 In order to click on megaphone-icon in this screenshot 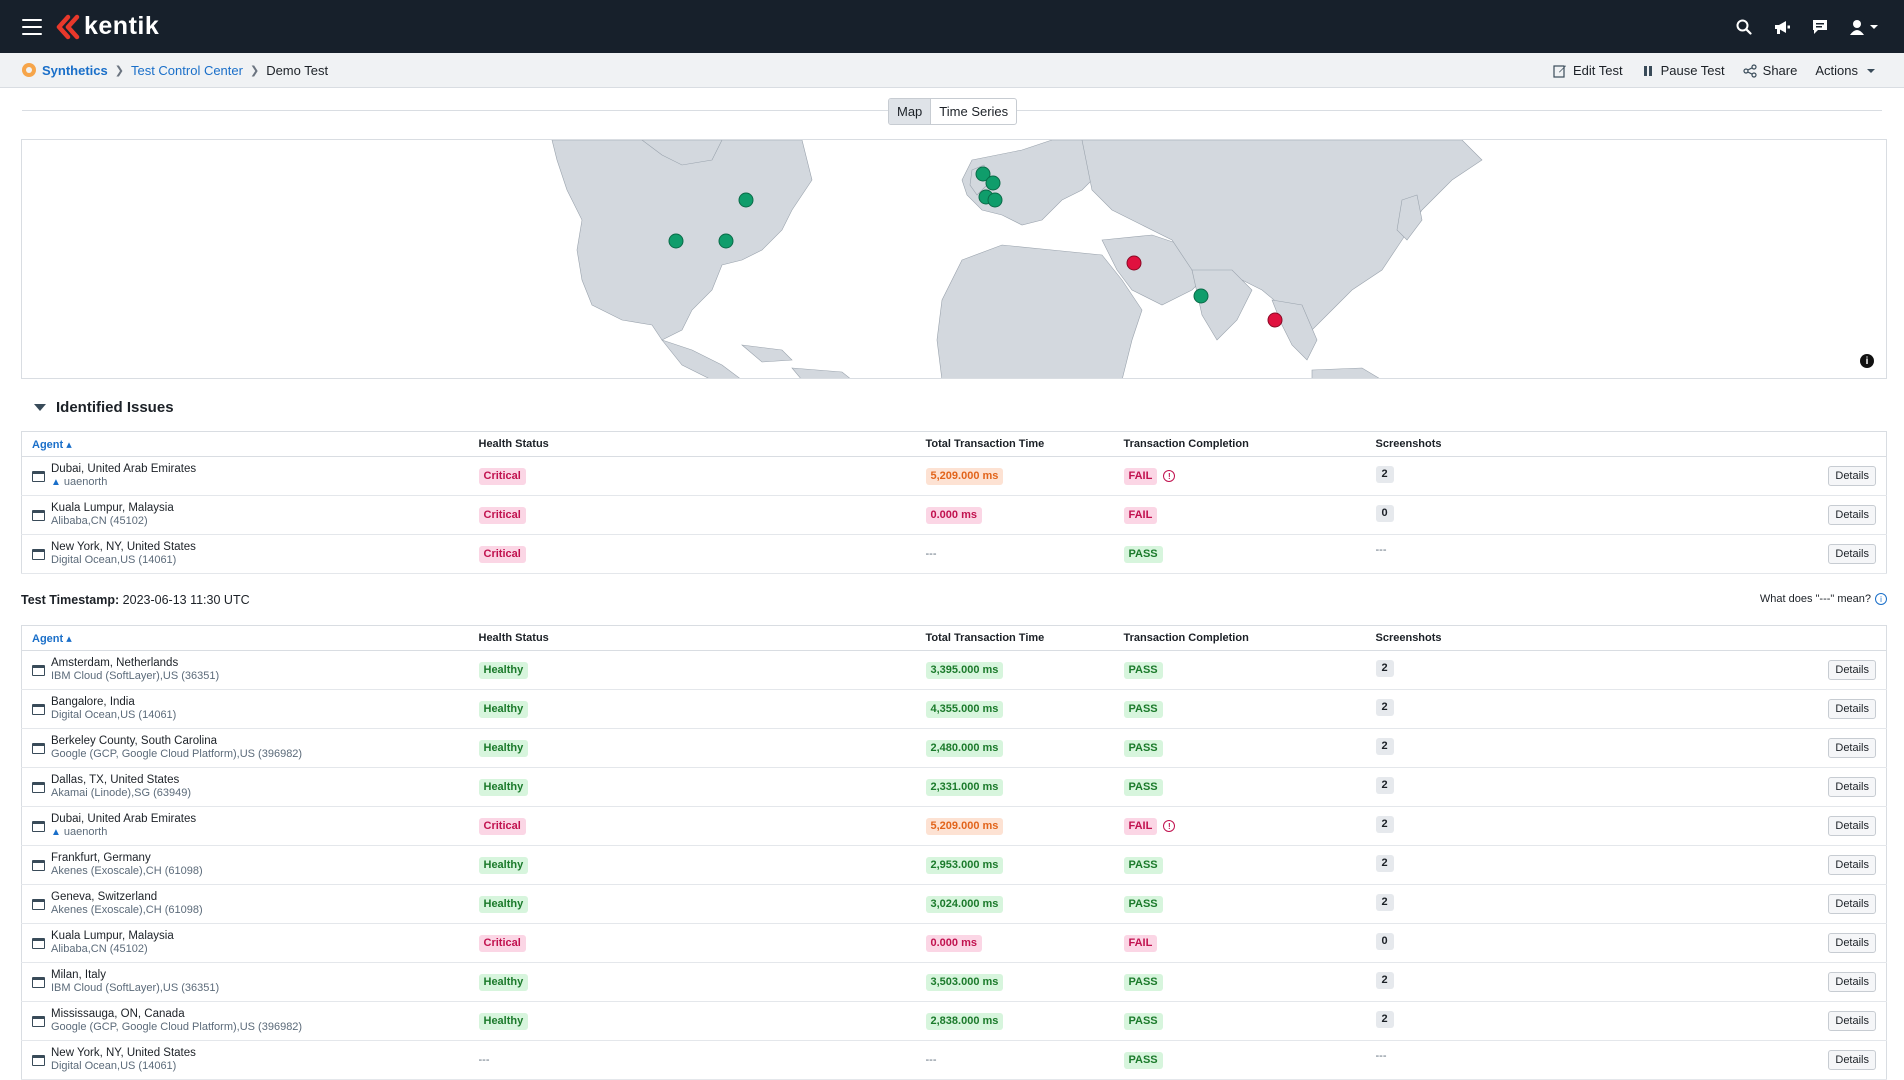, I will do `click(1782, 27)`.